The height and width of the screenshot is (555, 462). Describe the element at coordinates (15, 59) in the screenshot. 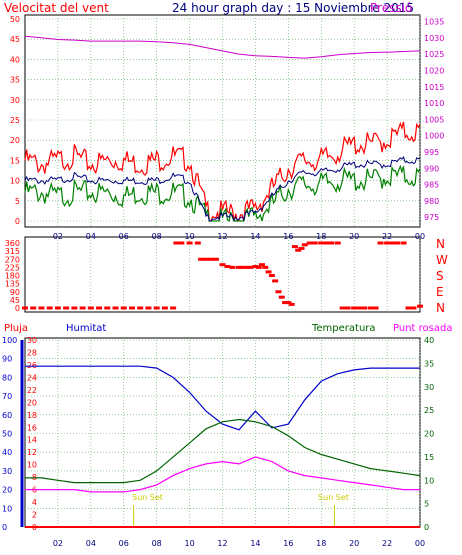

I see `wind-speed-tick: 40` at that location.